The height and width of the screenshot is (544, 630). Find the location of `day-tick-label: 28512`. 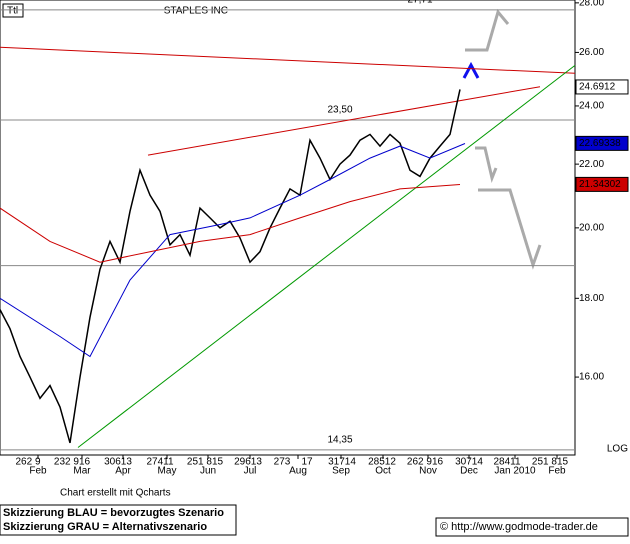

day-tick-label: 28512 is located at coordinates (382, 462).